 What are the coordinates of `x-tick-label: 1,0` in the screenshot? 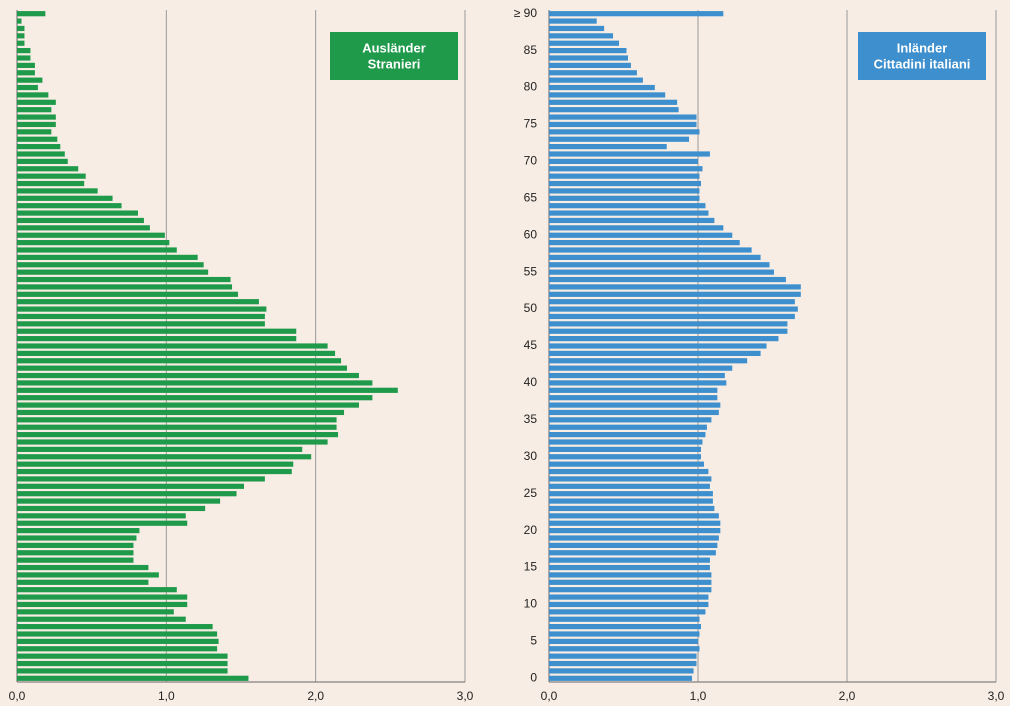 It's located at (166, 696).